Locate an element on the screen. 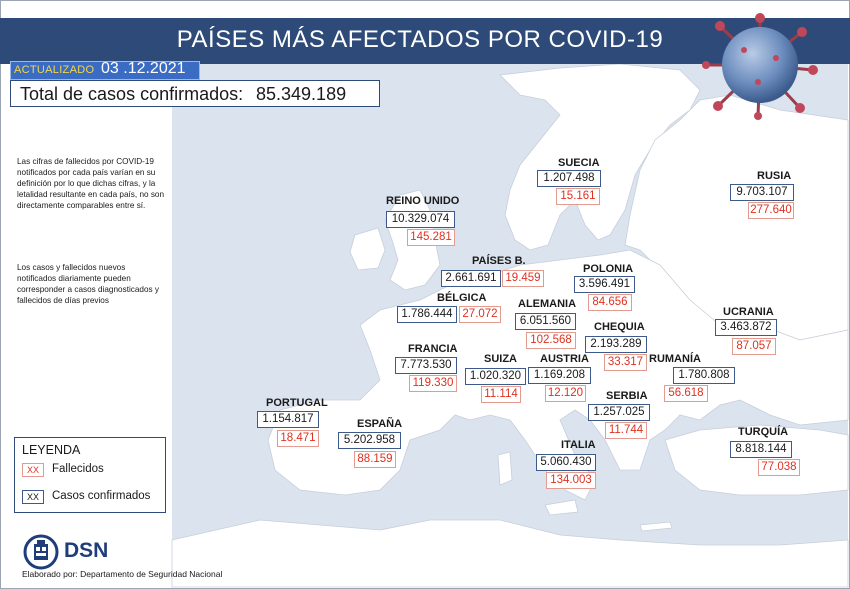  ireland-land is located at coordinates (367, 249).